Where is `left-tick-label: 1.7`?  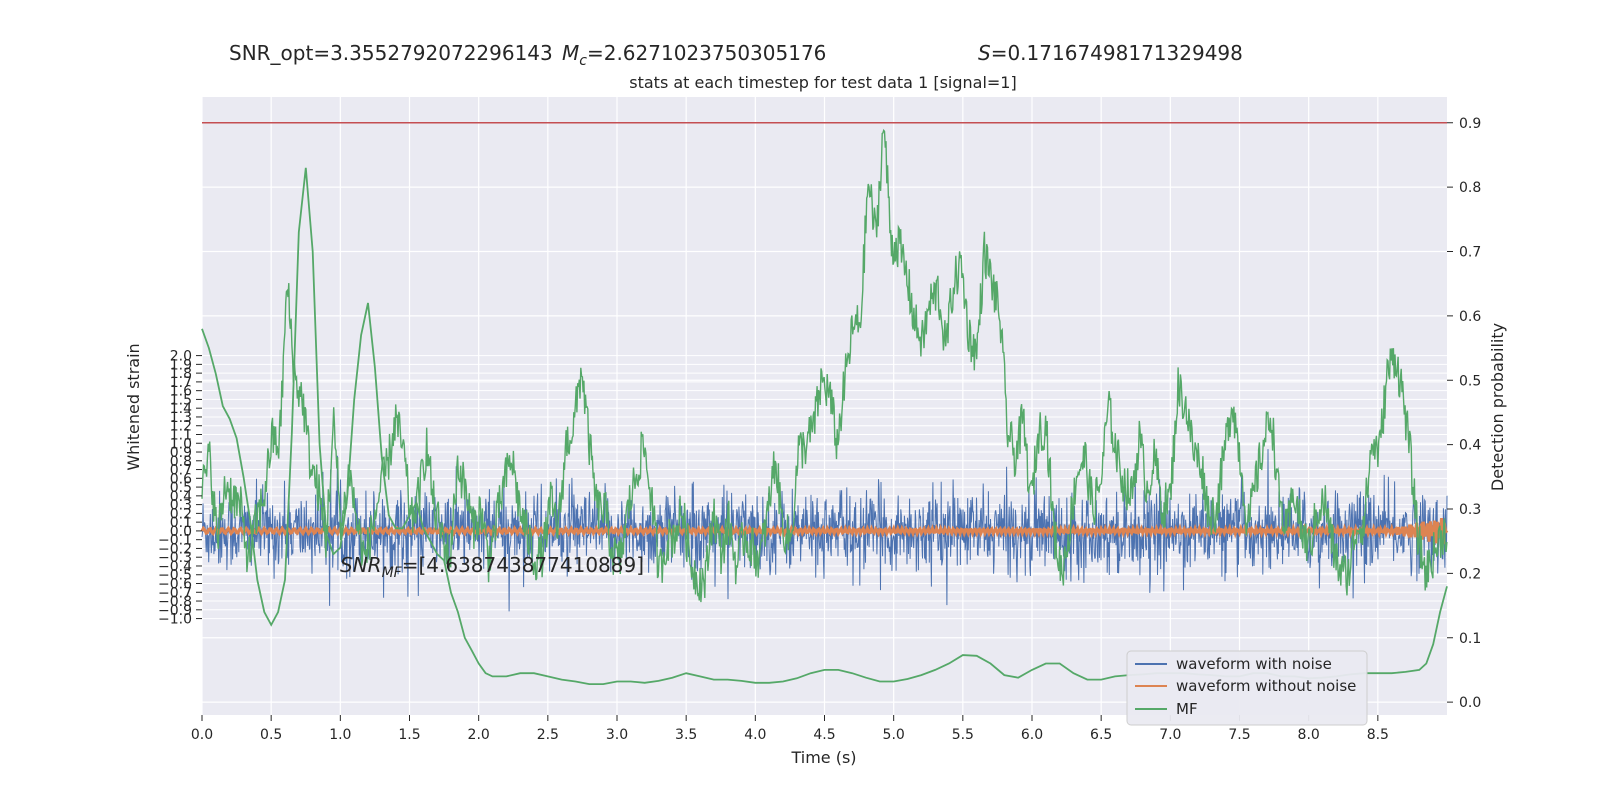 left-tick-label: 1.7 is located at coordinates (181, 383).